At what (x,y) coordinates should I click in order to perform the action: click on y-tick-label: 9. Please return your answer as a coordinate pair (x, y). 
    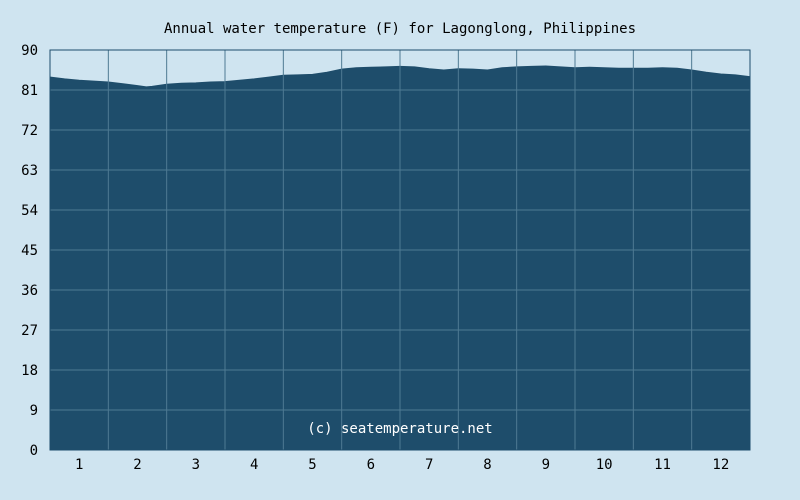
    Looking at the image, I should click on (34, 411).